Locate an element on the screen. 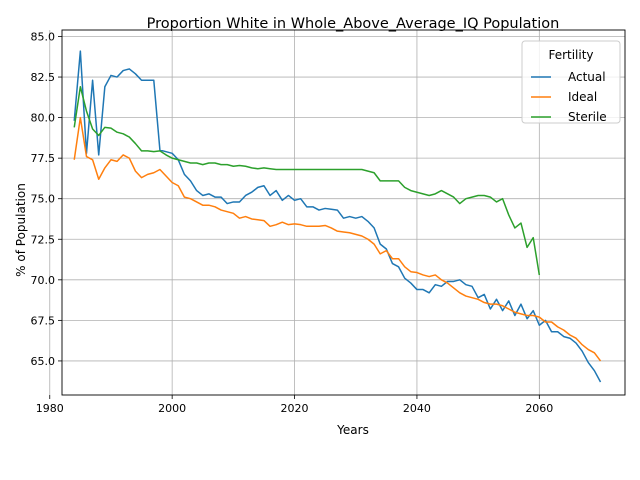  legend-title: Fertility is located at coordinates (570, 55).